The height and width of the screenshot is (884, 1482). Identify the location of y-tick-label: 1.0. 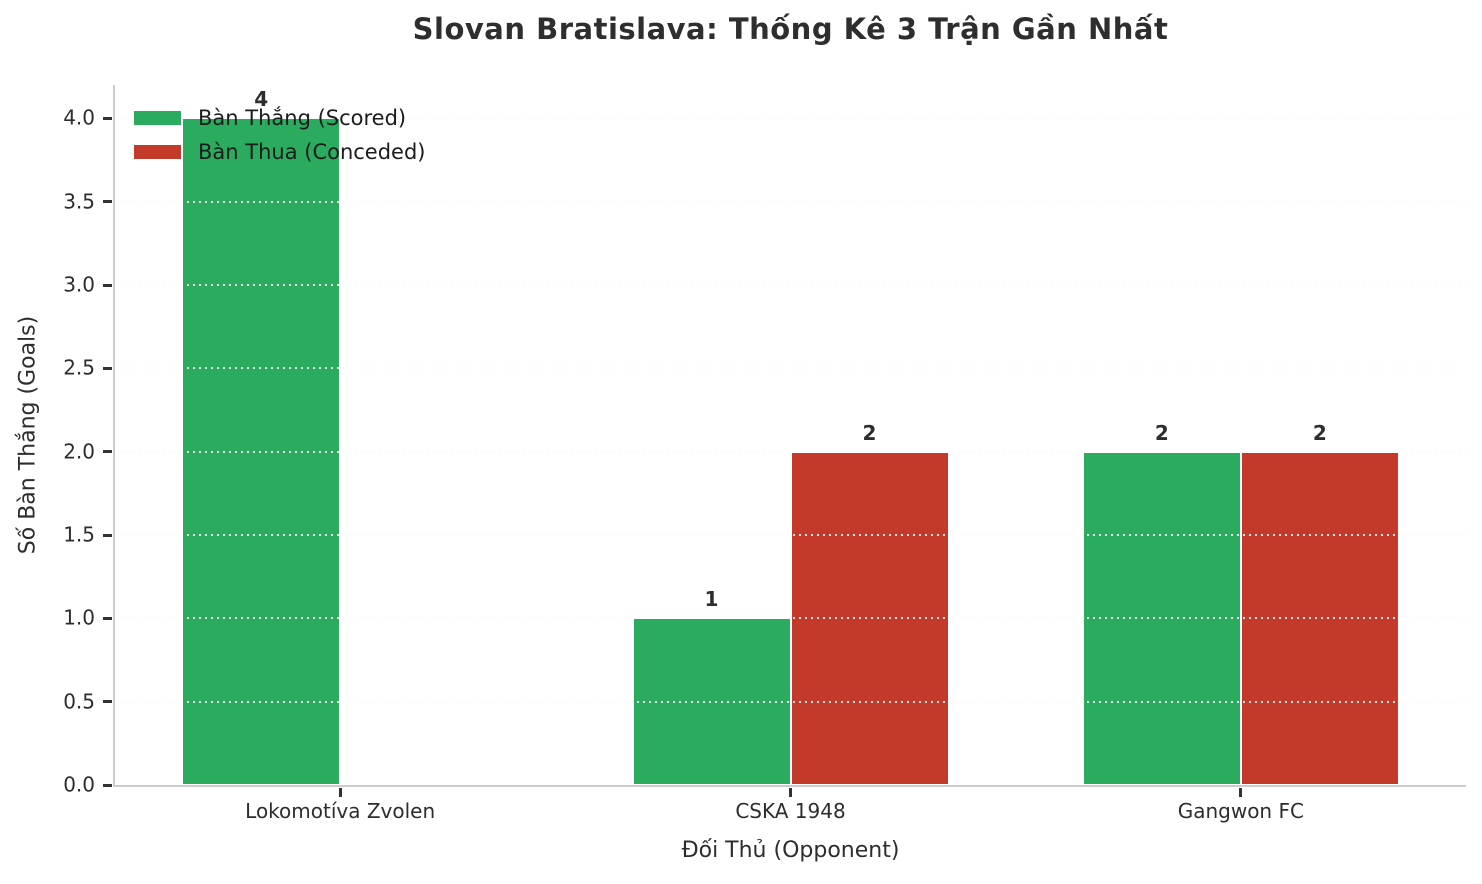
(79, 617).